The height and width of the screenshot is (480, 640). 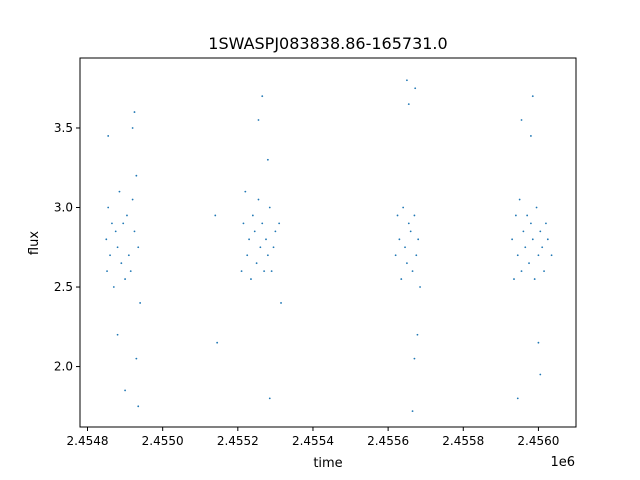 What do you see at coordinates (34, 243) in the screenshot?
I see `y-axis-label: flux` at bounding box center [34, 243].